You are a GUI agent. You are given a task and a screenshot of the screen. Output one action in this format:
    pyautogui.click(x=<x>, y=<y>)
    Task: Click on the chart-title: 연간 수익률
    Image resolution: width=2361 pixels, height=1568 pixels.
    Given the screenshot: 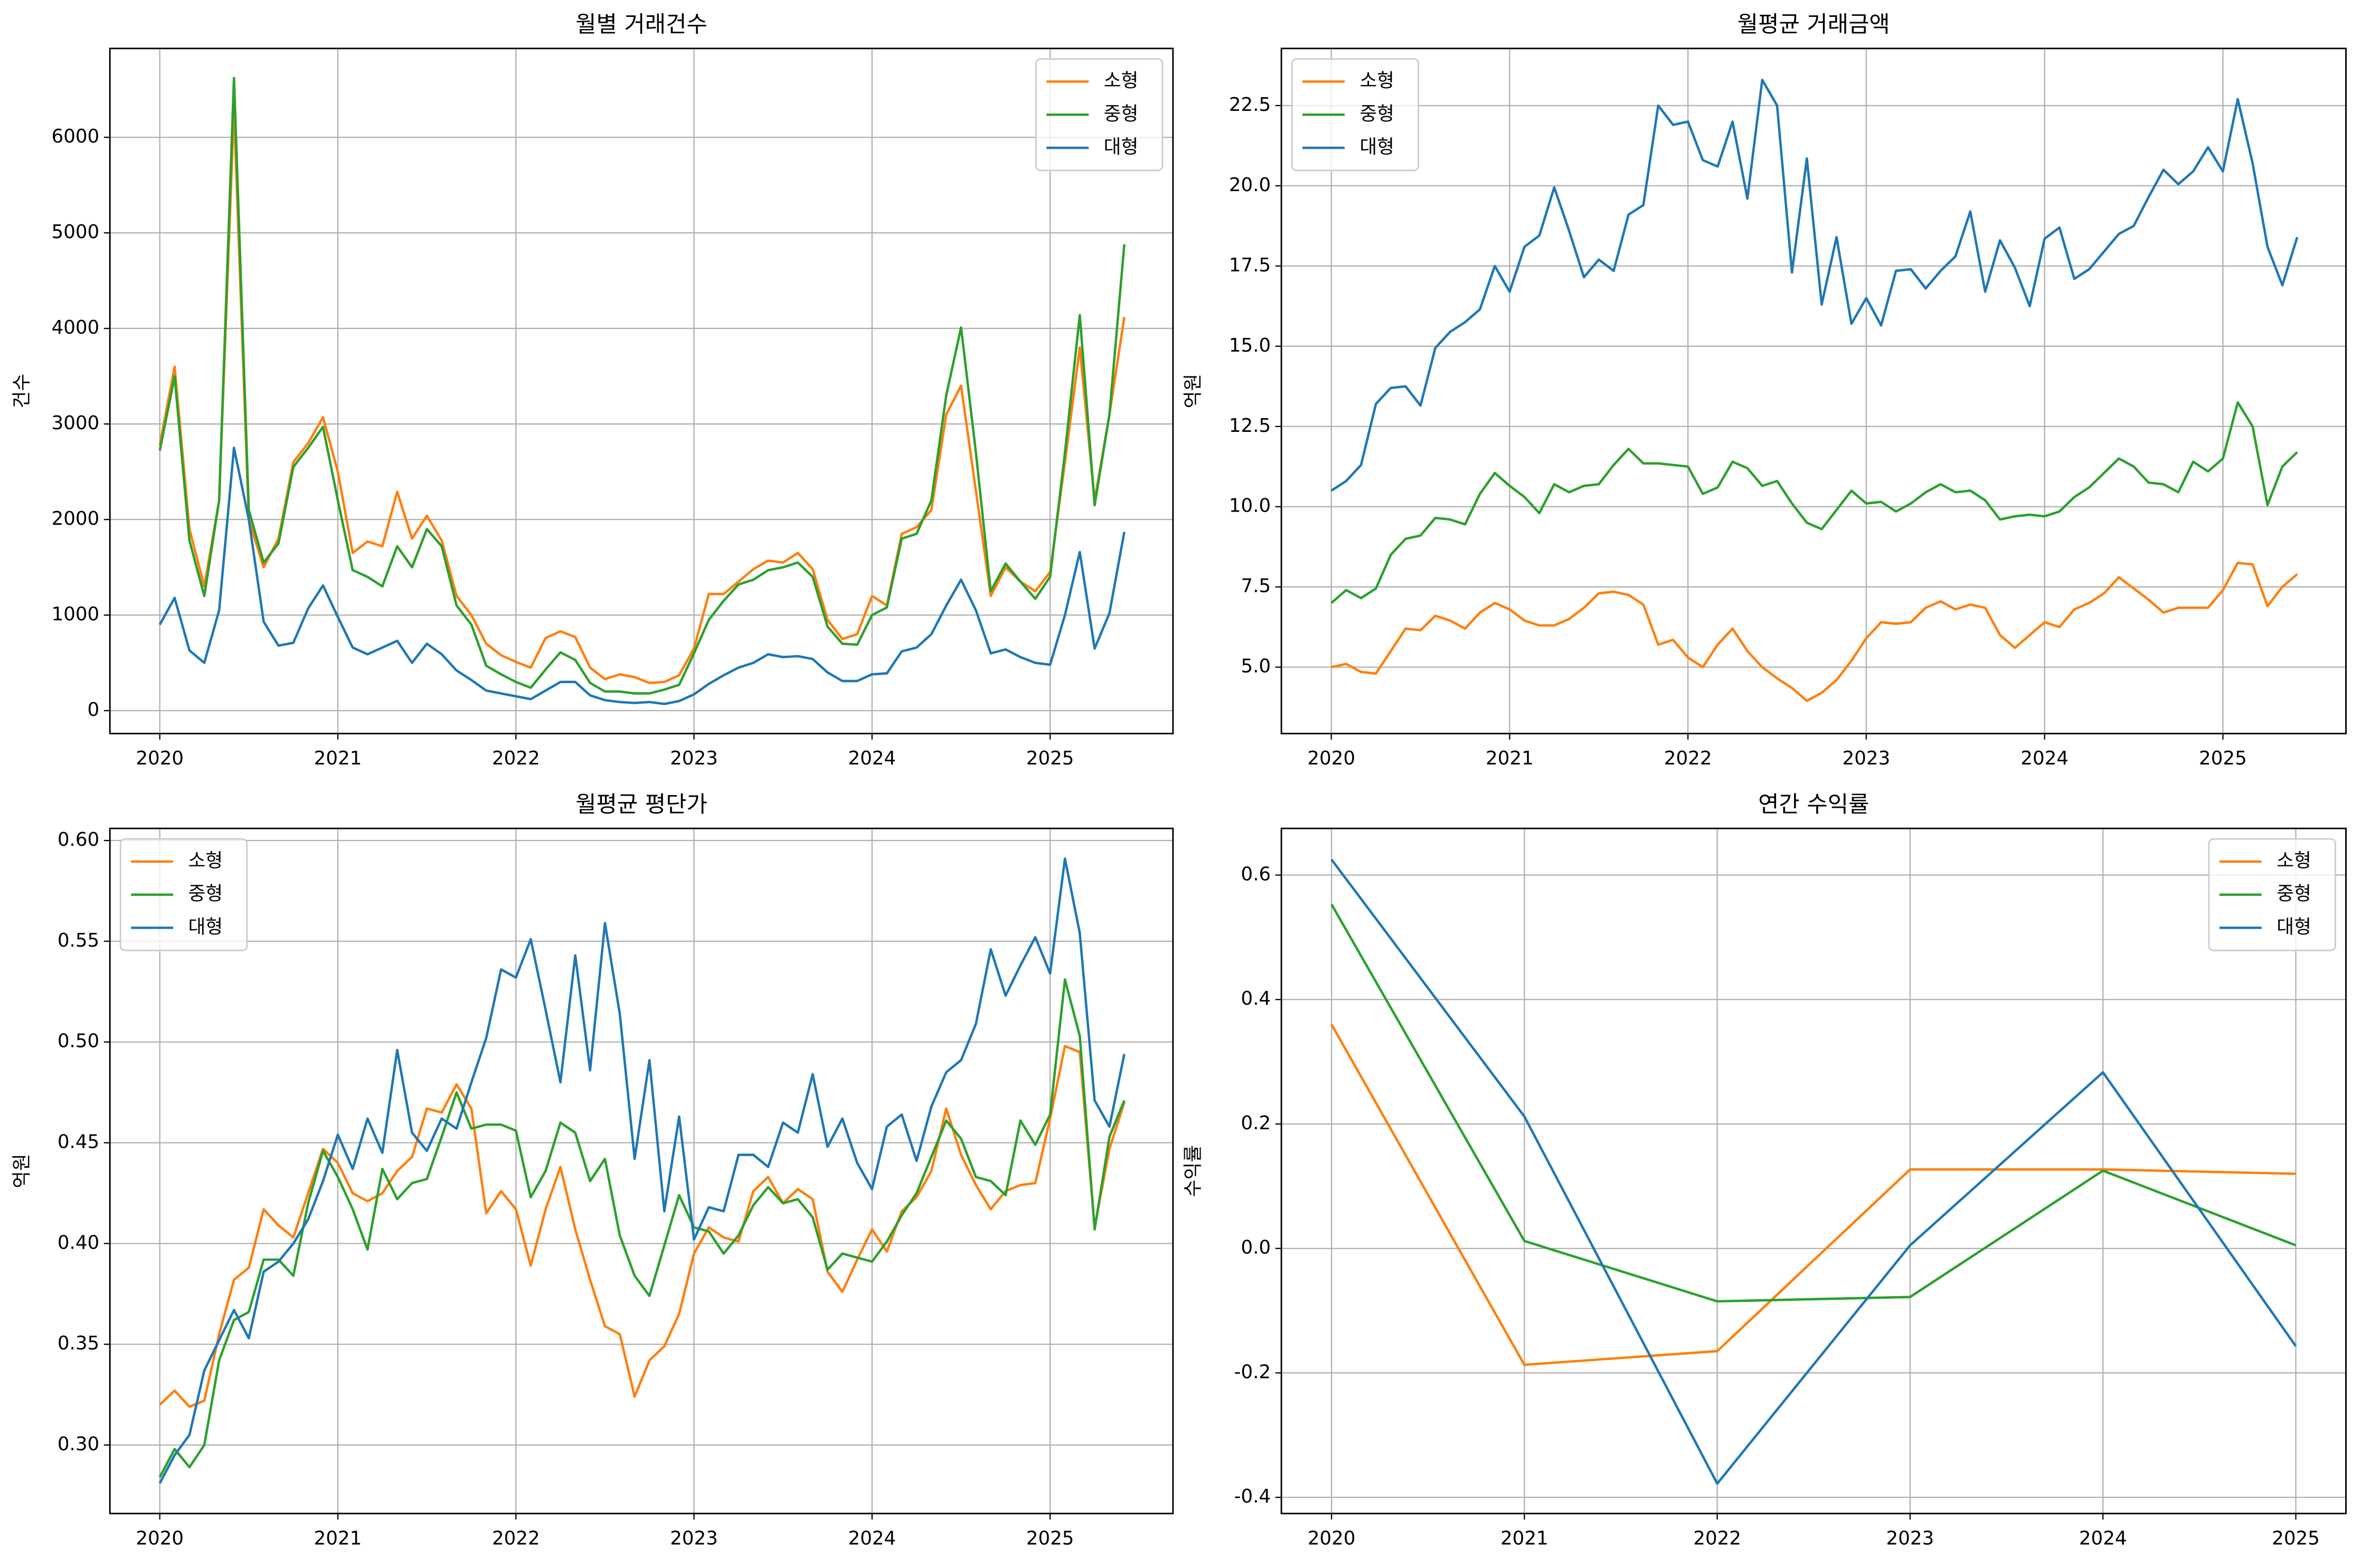 What is the action you would take?
    pyautogui.click(x=1813, y=804)
    